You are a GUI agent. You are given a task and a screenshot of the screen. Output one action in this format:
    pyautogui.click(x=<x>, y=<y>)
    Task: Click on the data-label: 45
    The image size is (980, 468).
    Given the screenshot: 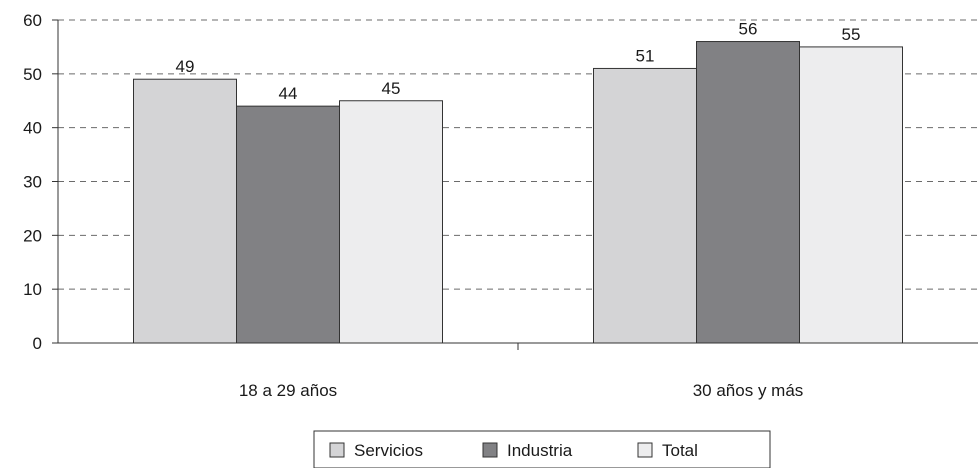 What is the action you would take?
    pyautogui.click(x=391, y=88)
    